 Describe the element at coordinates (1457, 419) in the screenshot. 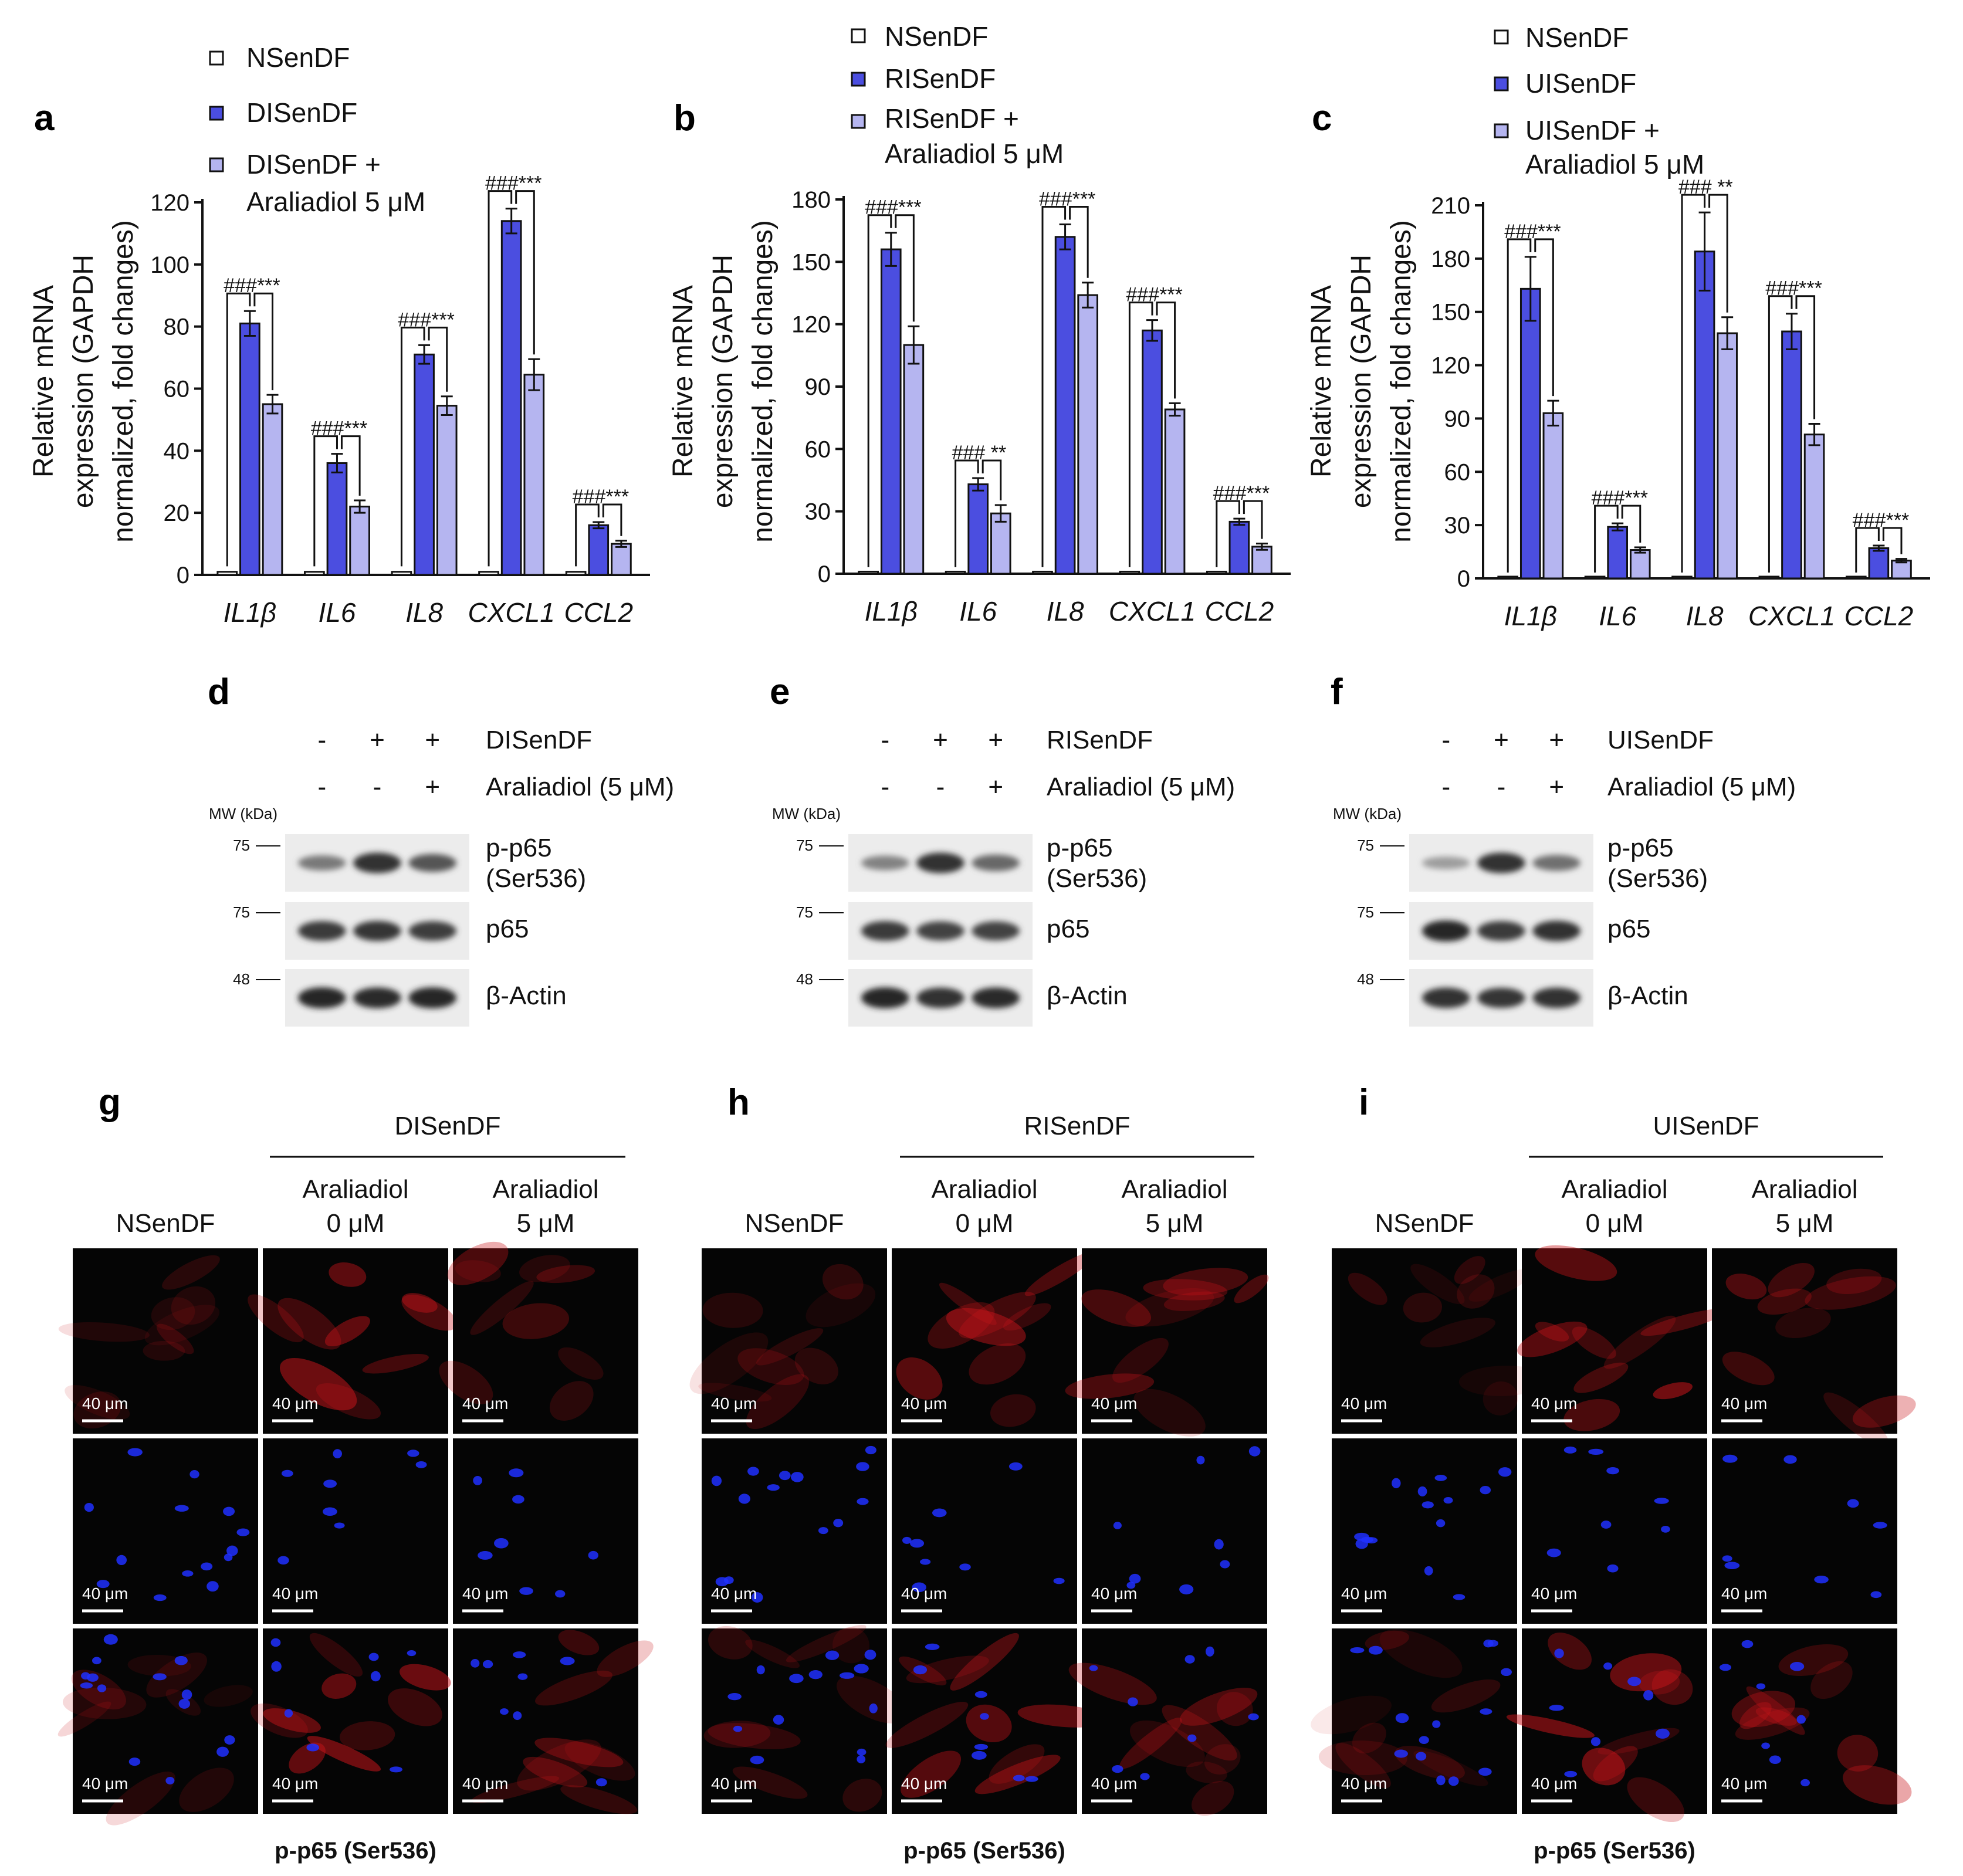

I see `y-tick-label: 90` at that location.